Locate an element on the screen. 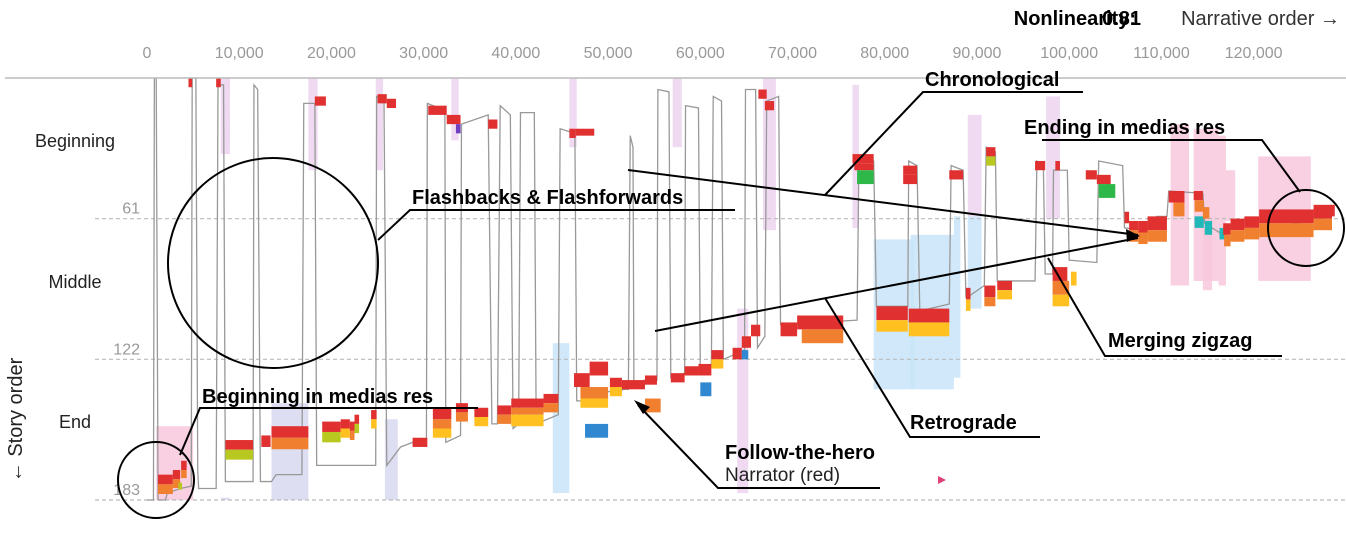  x-tick-label: 100,000 is located at coordinates (1069, 53).